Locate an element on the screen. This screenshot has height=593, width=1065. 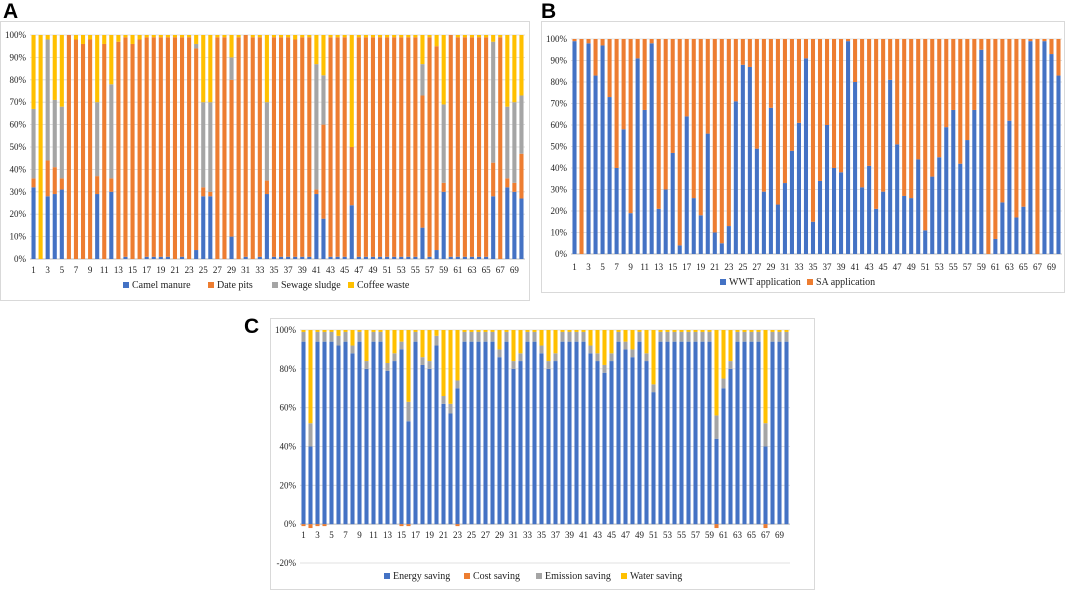
panel-label-b: B is located at coordinates (549, 11).